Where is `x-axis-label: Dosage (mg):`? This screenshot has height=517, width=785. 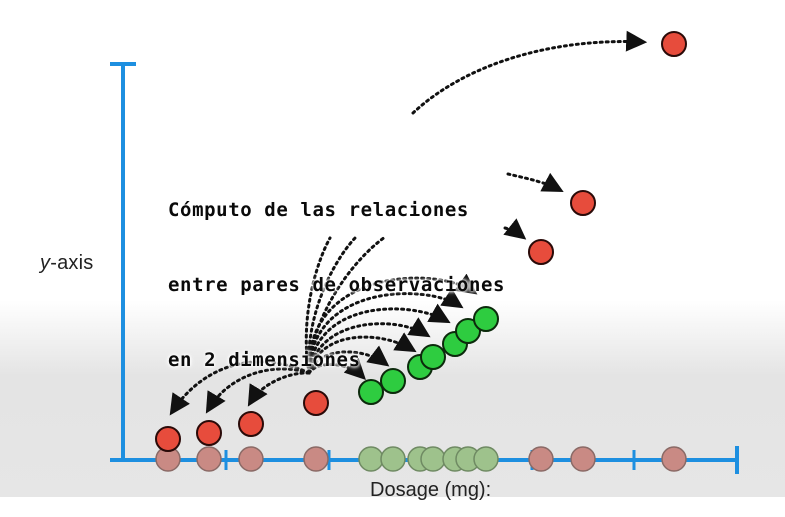
x-axis-label: Dosage (mg): is located at coordinates (431, 490).